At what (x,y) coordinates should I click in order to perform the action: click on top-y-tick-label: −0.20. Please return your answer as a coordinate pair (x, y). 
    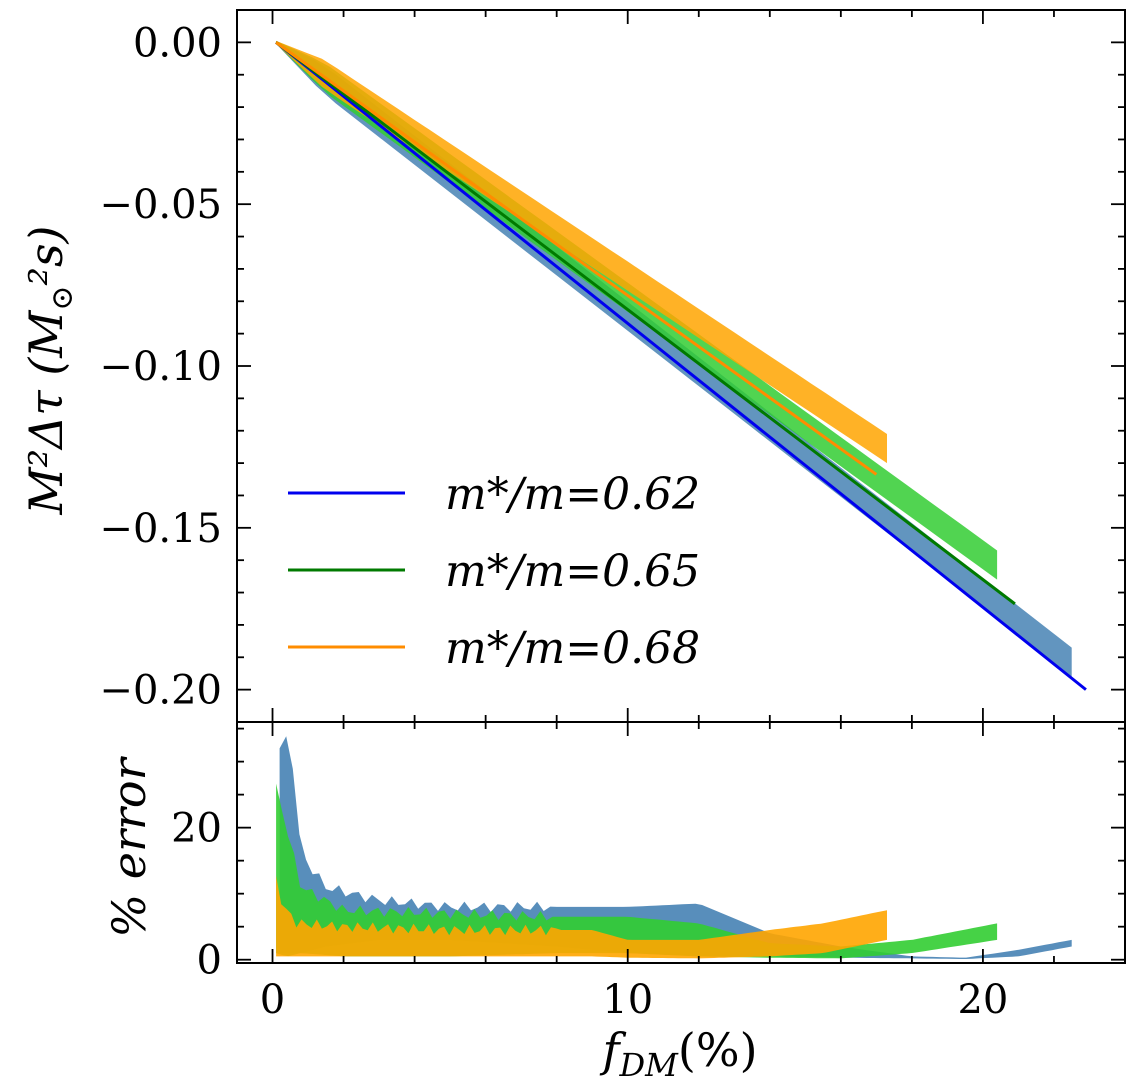
    Looking at the image, I should click on (160, 691).